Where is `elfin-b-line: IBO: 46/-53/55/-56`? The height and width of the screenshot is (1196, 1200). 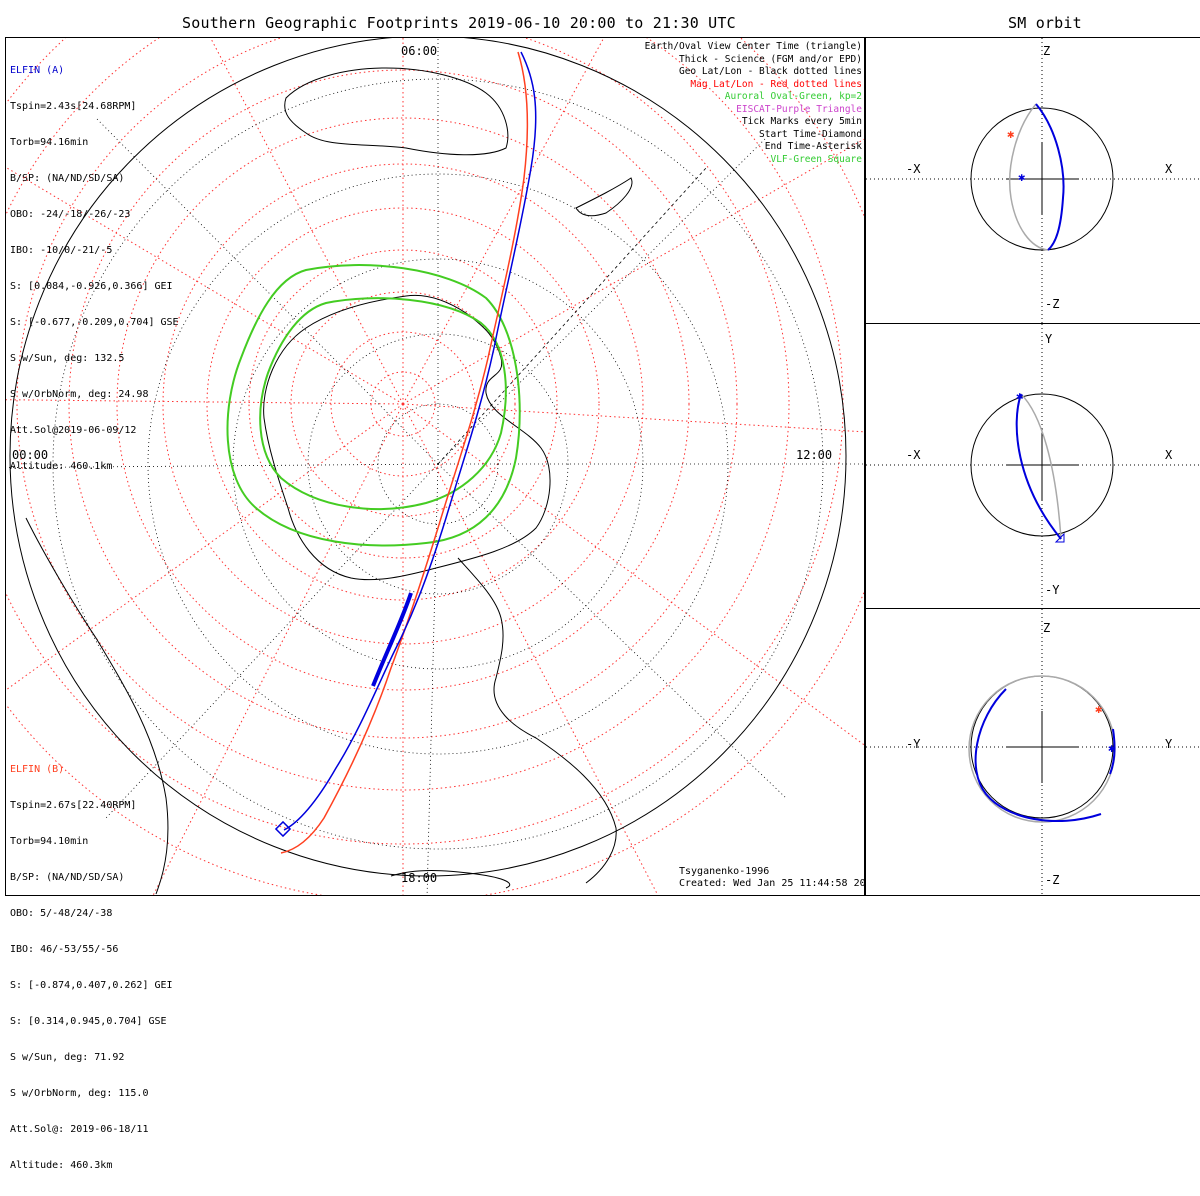 elfin-b-line: IBO: 46/-53/55/-56 is located at coordinates (64, 949).